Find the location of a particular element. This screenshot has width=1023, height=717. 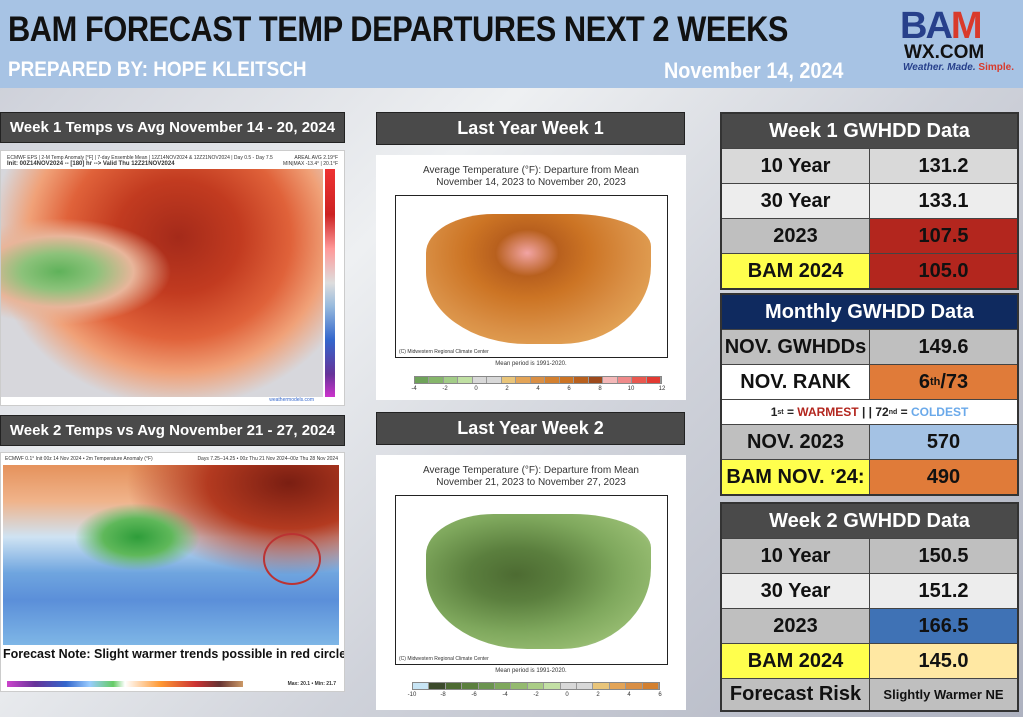

bam-logo: BAM WX.COM Weather. Made. Simple. is located at coordinates (960, 45).